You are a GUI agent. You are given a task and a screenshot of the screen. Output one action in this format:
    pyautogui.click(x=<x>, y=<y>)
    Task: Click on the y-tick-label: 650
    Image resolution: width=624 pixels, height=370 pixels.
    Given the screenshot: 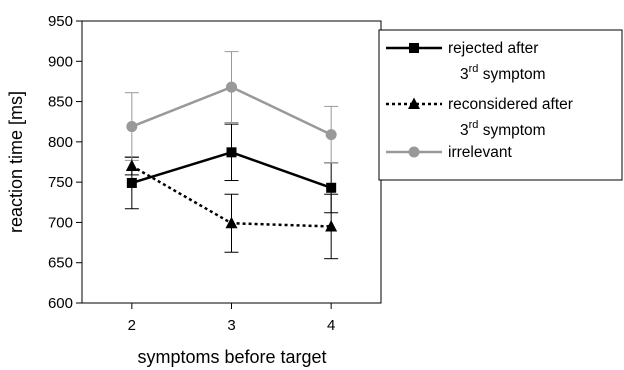 What is the action you would take?
    pyautogui.click(x=60, y=263)
    